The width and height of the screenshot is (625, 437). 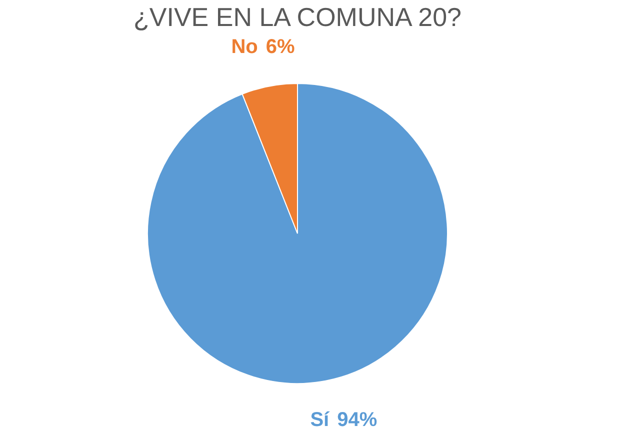 What do you see at coordinates (320, 420) in the screenshot?
I see `slice-label: Sí` at bounding box center [320, 420].